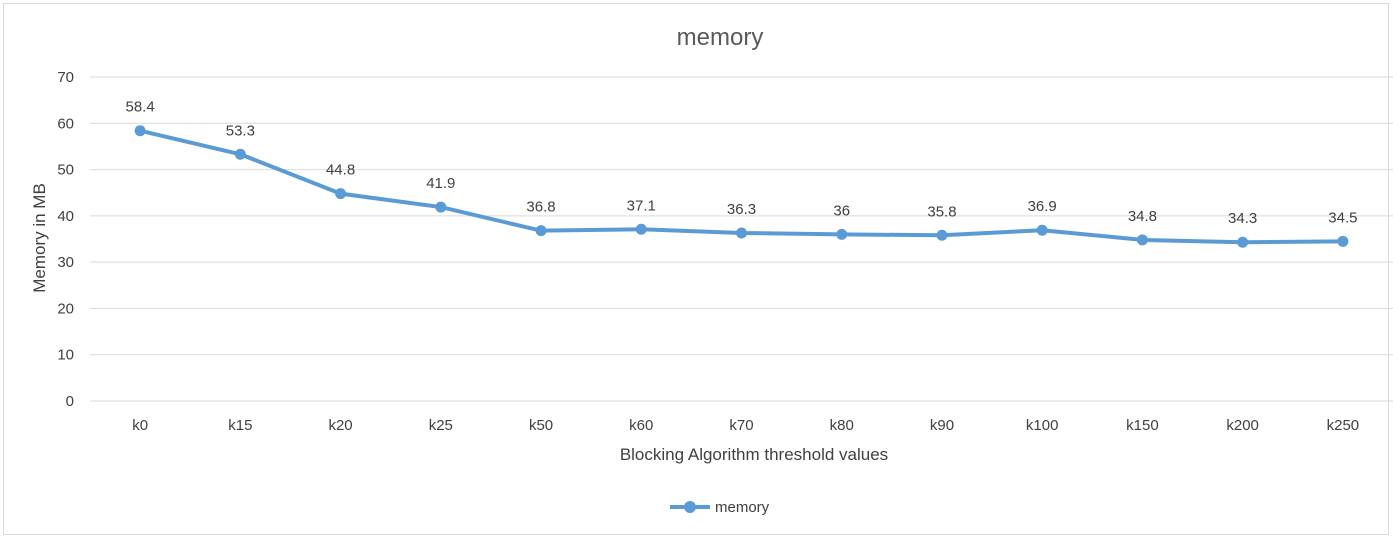 Image resolution: width=1393 pixels, height=542 pixels. I want to click on legend: memory, so click(720, 507).